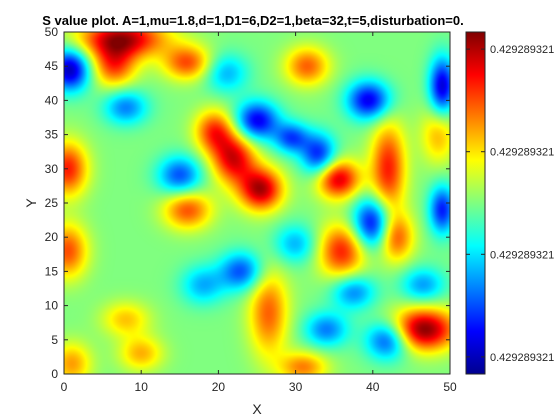 This screenshot has width=560, height=420. Describe the element at coordinates (475, 203) in the screenshot. I see `colorbar` at that location.